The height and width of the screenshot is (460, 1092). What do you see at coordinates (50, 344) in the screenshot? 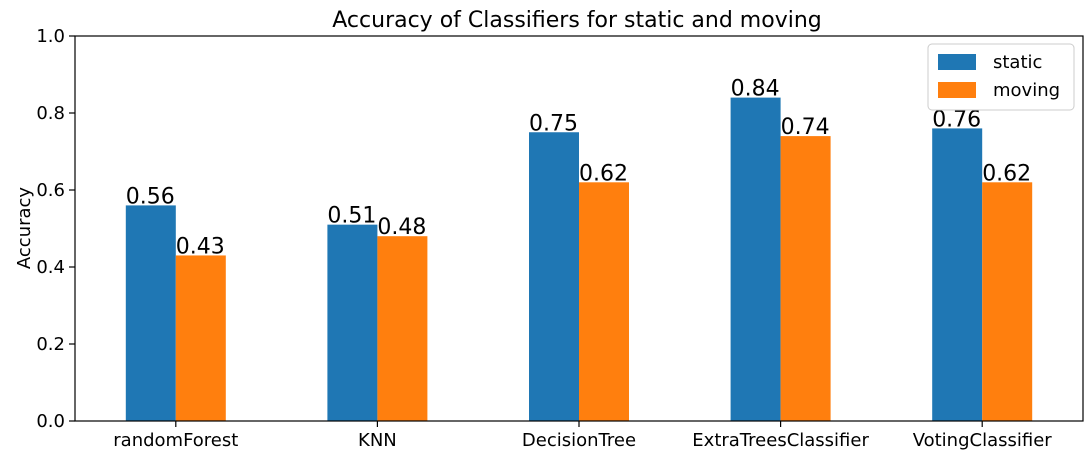
I see `y-tick-label: 0.2` at bounding box center [50, 344].